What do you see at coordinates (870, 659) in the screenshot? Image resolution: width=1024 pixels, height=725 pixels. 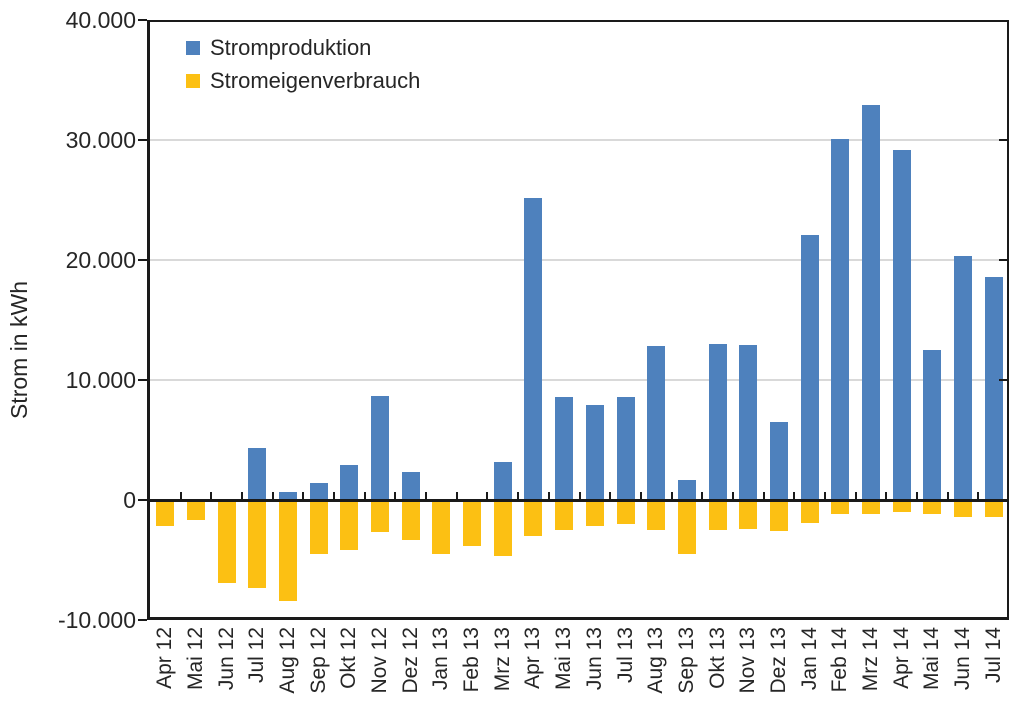 I see `x-tick-label-text: Mrz 14` at bounding box center [870, 659].